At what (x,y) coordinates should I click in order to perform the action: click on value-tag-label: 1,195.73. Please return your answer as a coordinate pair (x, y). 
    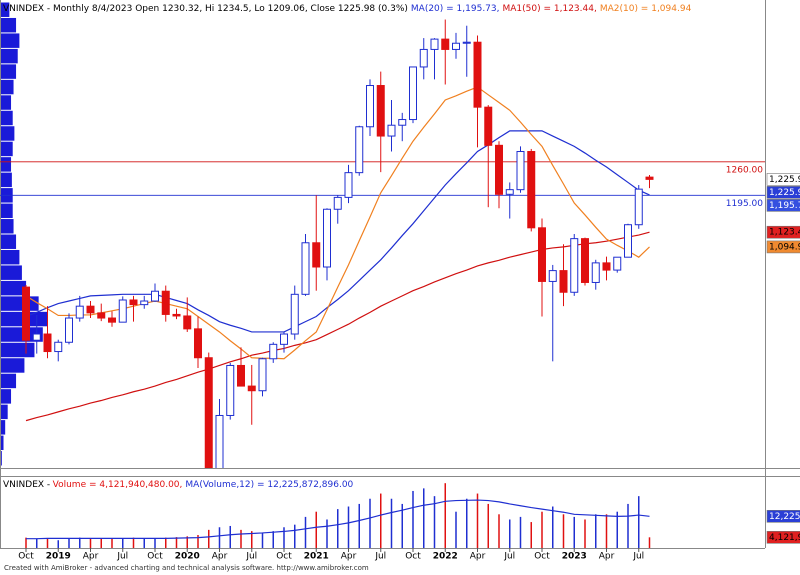
    Looking at the image, I should click on (784, 206).